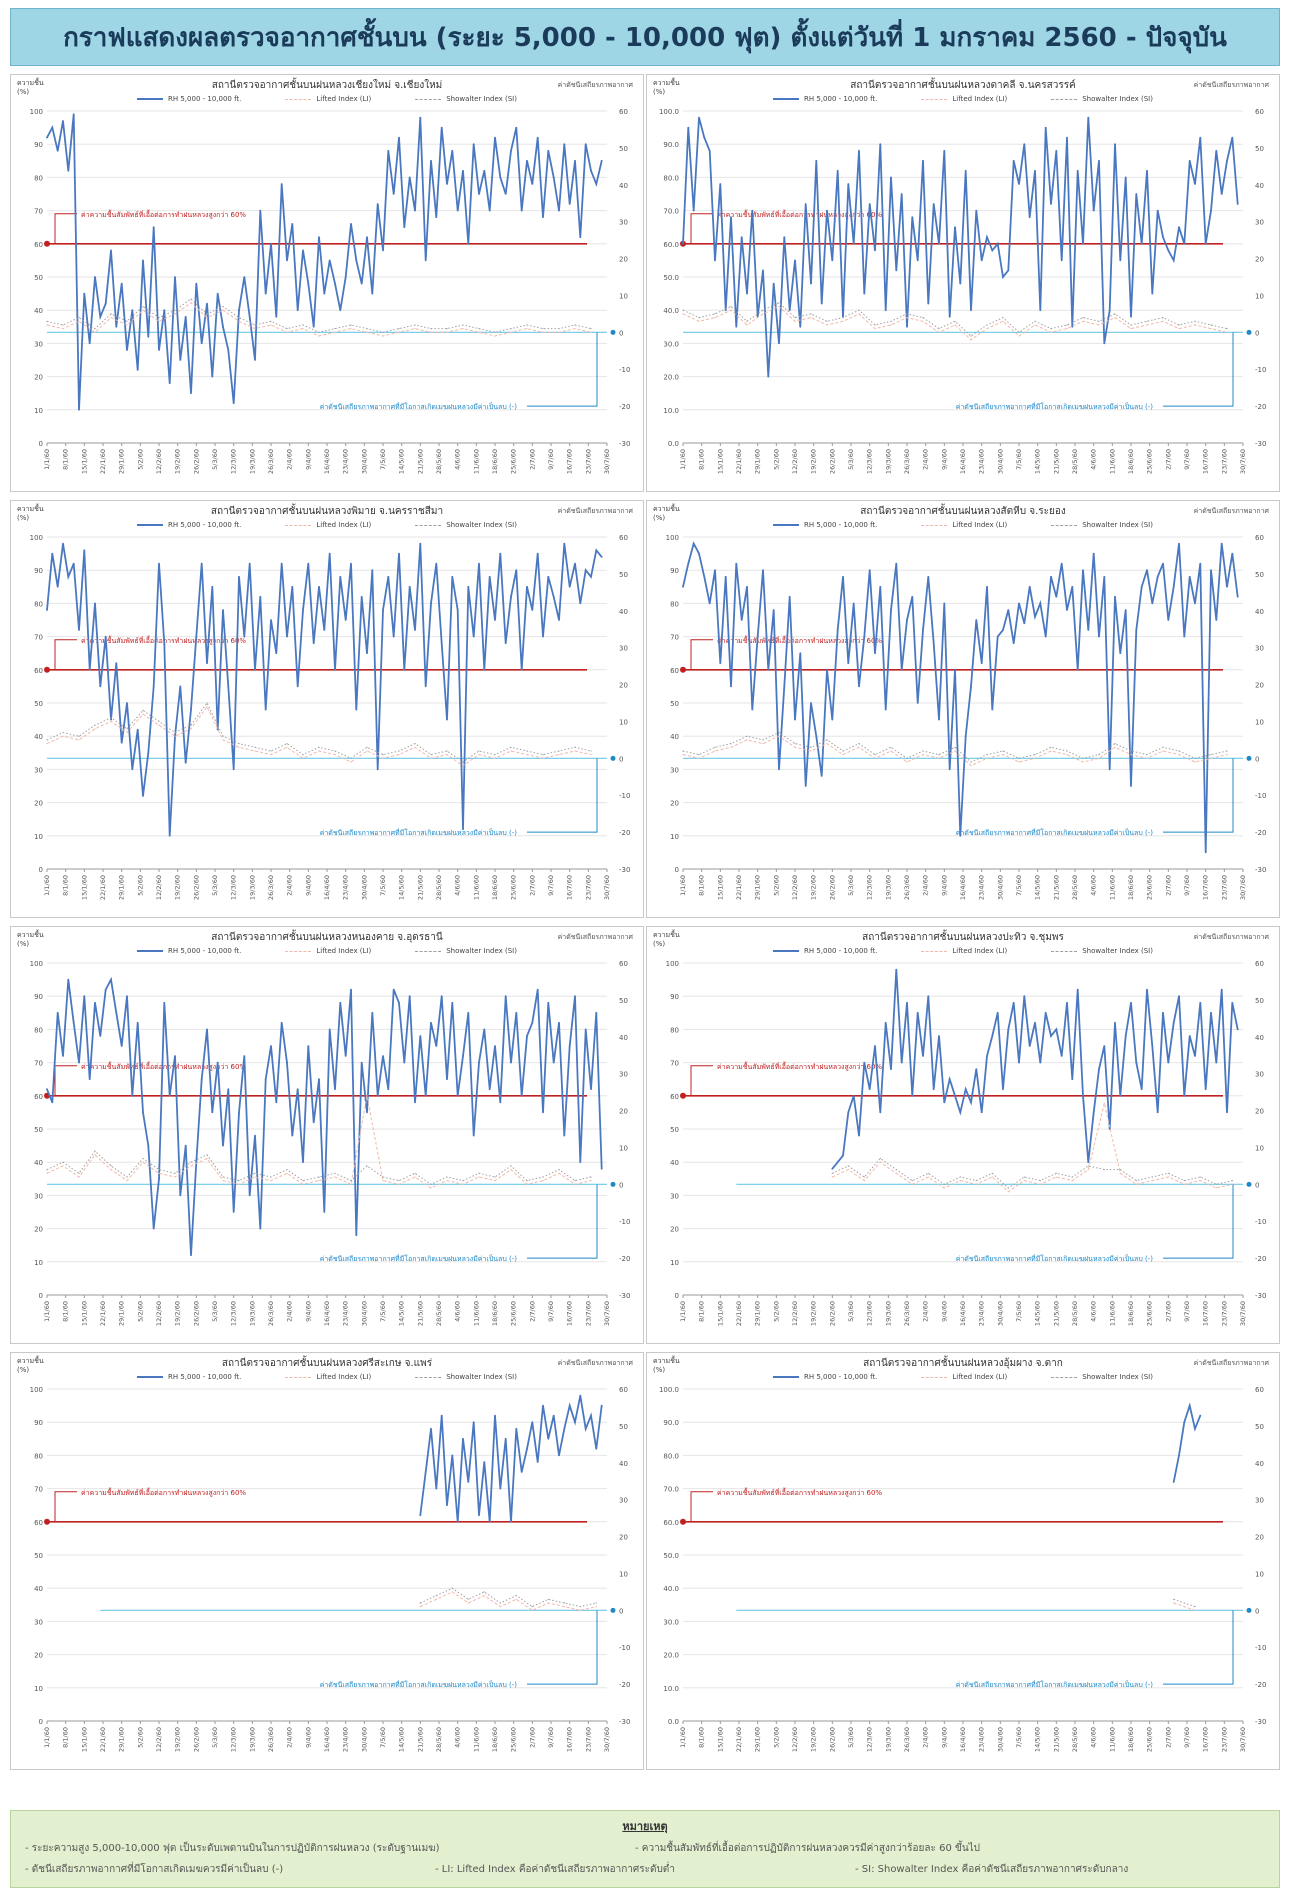 Image resolution: width=1290 pixels, height=1892 pixels. What do you see at coordinates (666, 514) in the screenshot?
I see `y-axis-unit: ความชื้น (%)` at bounding box center [666, 514].